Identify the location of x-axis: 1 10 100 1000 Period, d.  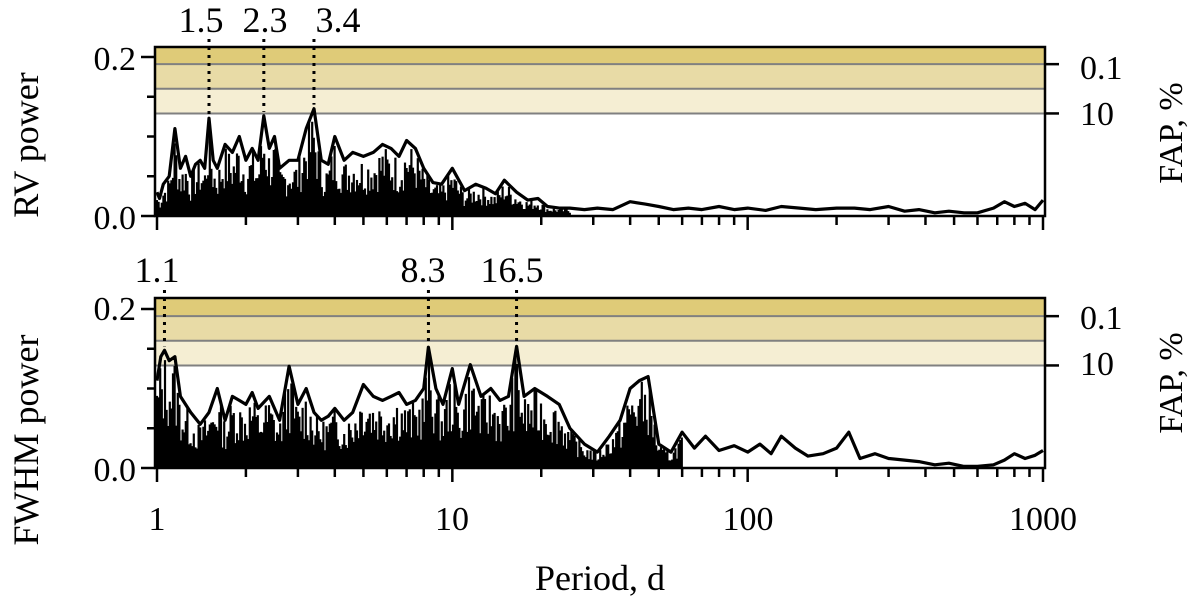
(613, 549).